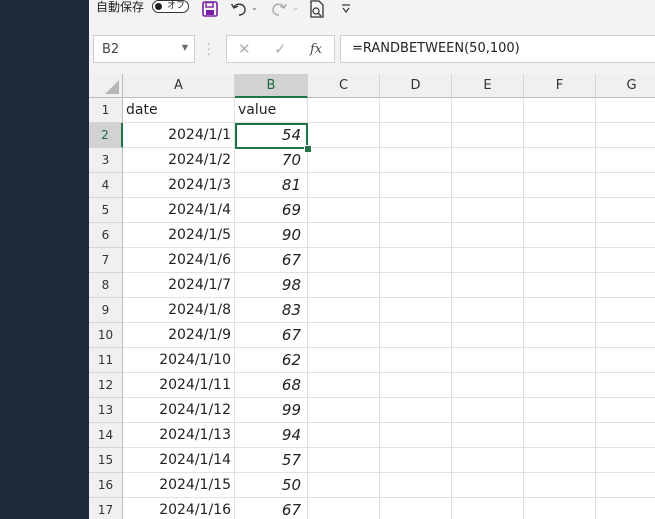  I want to click on value-cell: 67, so click(271, 260).